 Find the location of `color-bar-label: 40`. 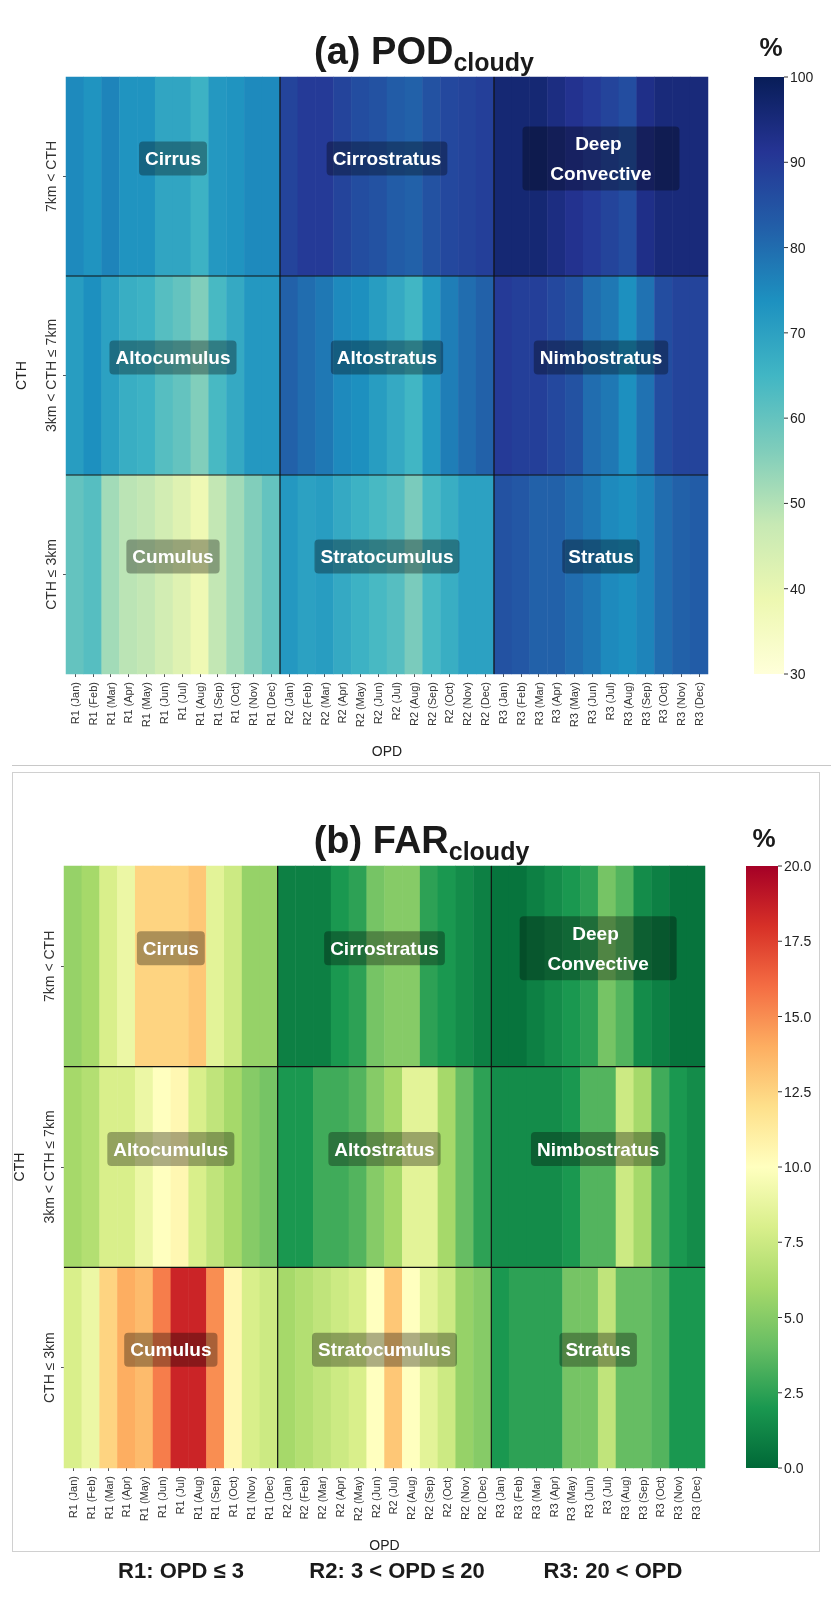

color-bar-label: 40 is located at coordinates (798, 588).